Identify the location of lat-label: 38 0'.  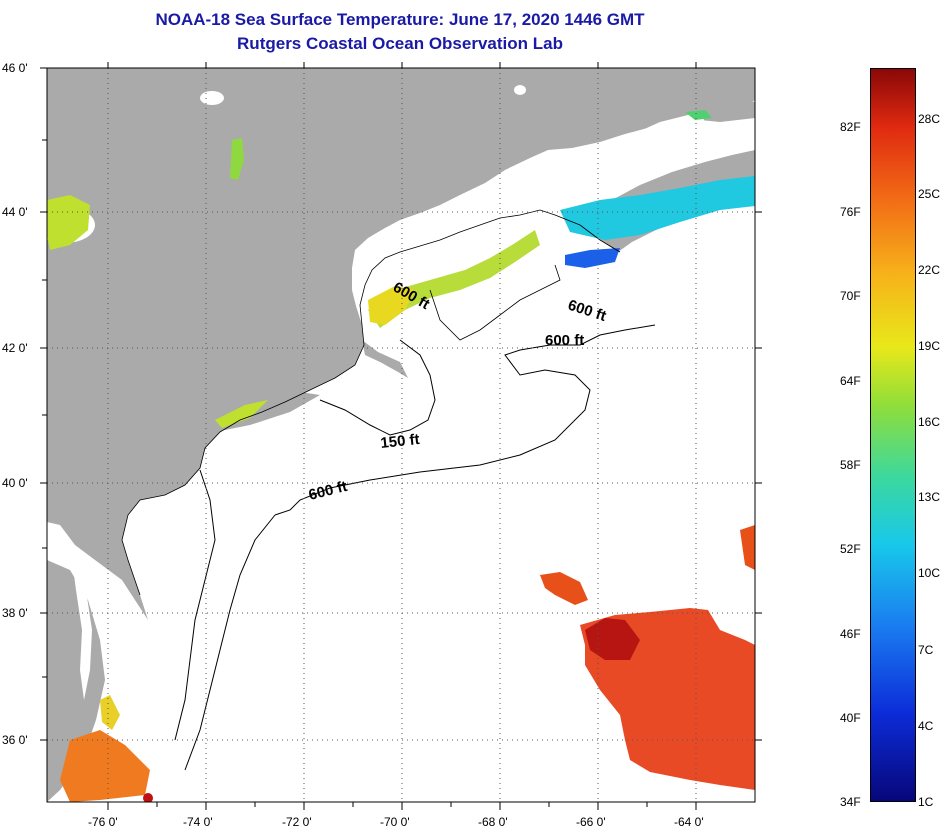
(15, 613).